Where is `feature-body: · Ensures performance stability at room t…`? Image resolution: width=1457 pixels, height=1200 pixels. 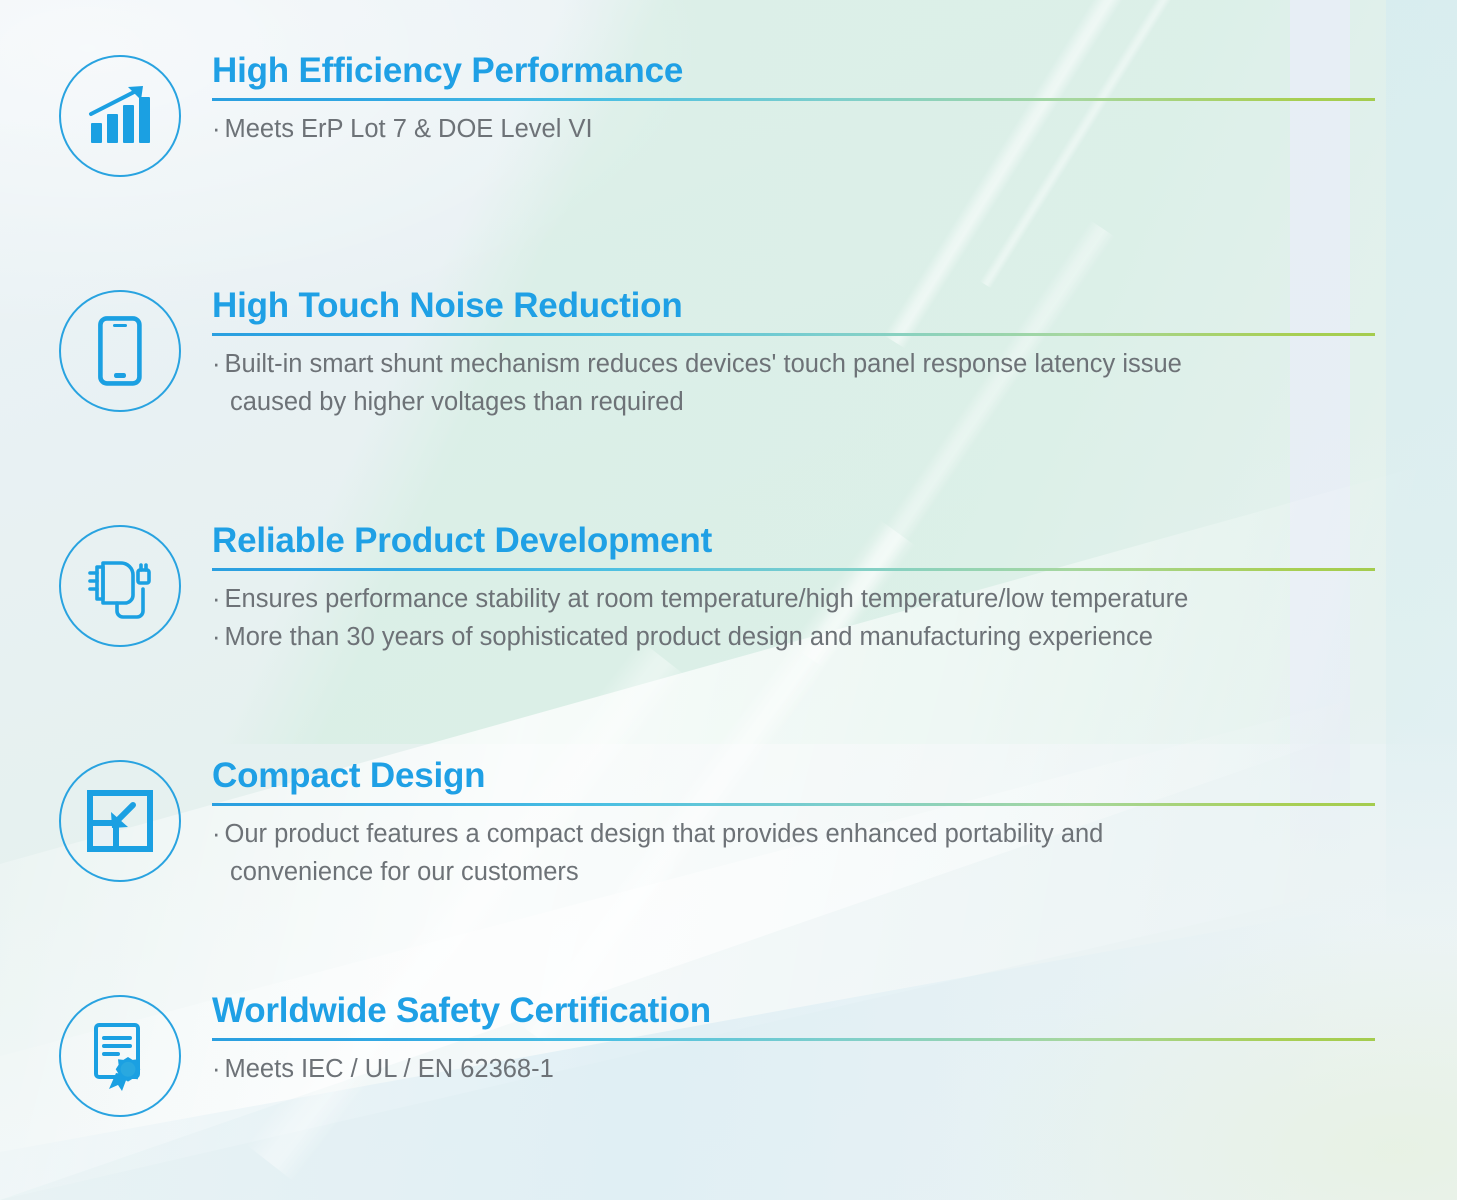
feature-body: · Ensures performance stability at room t… is located at coordinates (796, 618).